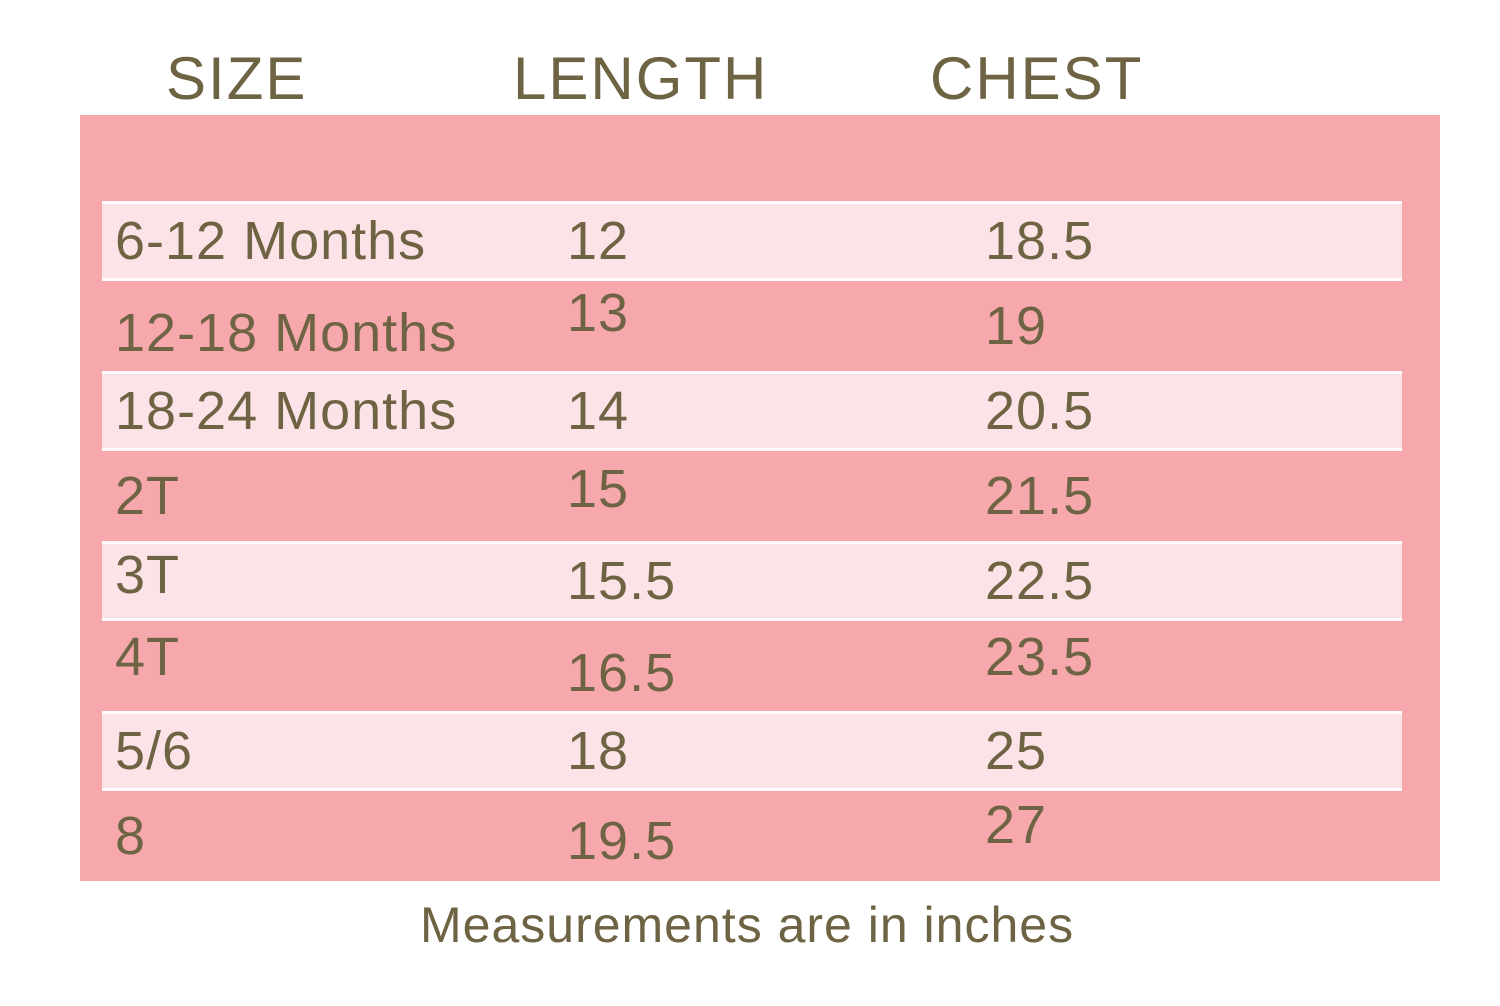  I want to click on cell-chest: 23.5, so click(1040, 657).